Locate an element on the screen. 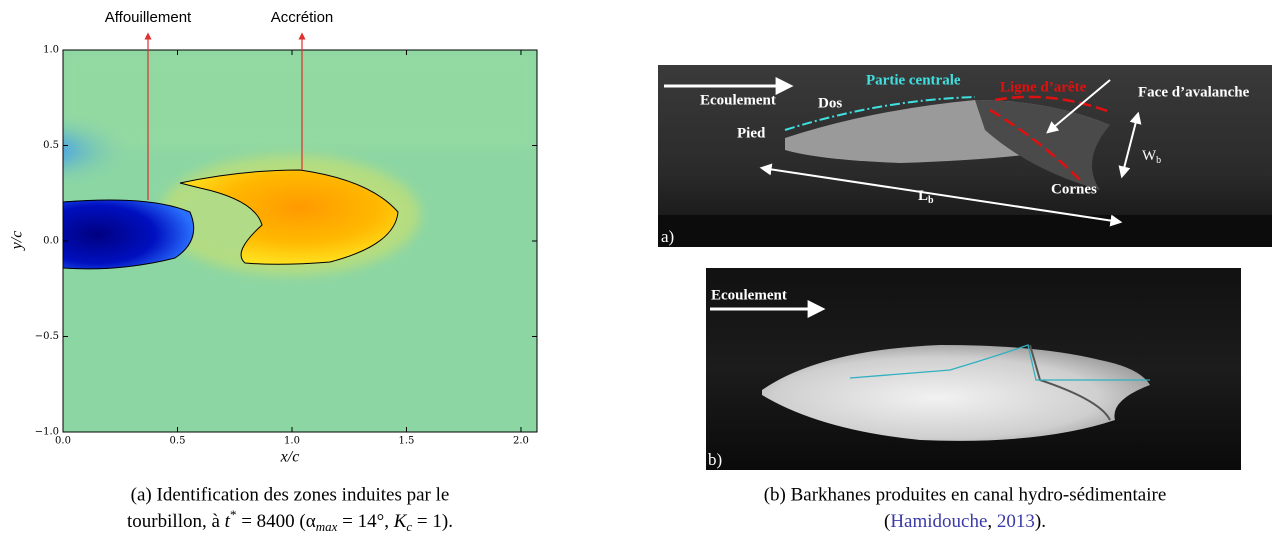 The height and width of the screenshot is (549, 1286). x-tick-label: 1.0 is located at coordinates (292, 441).